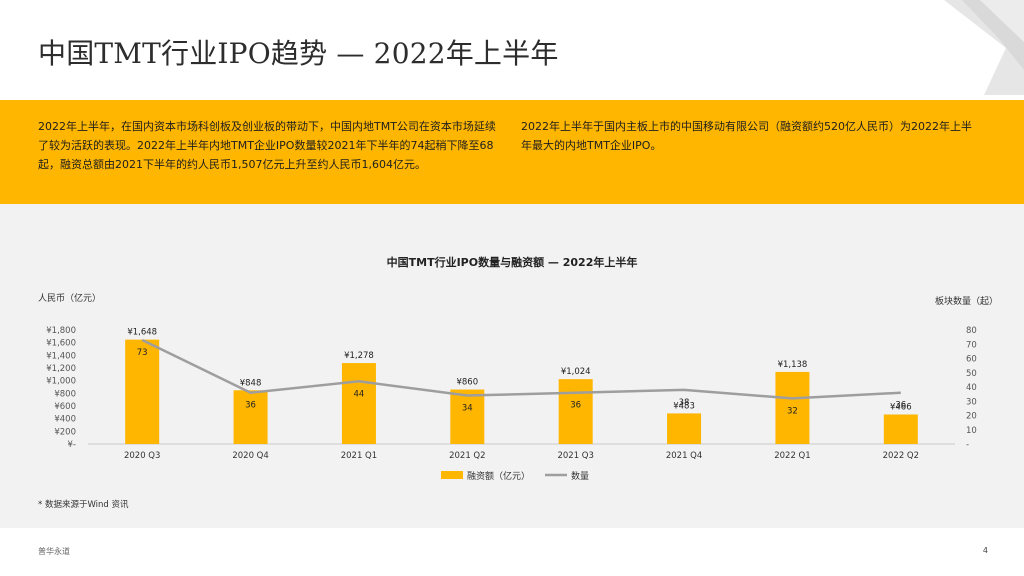 This screenshot has width=1024, height=576. I want to click on count-value-label-6: 32, so click(792, 411).